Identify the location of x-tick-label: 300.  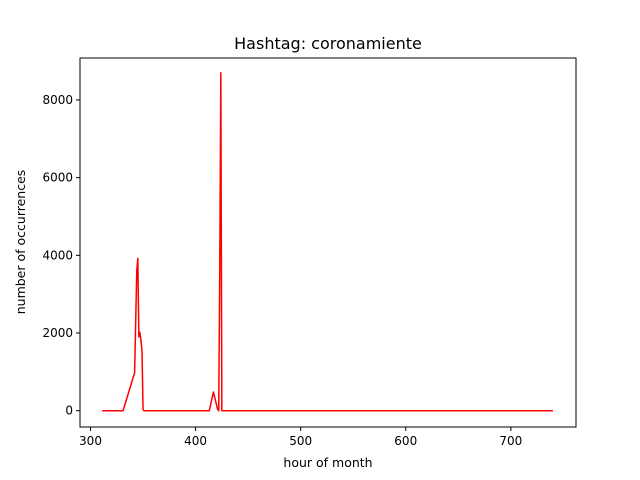
(90, 441).